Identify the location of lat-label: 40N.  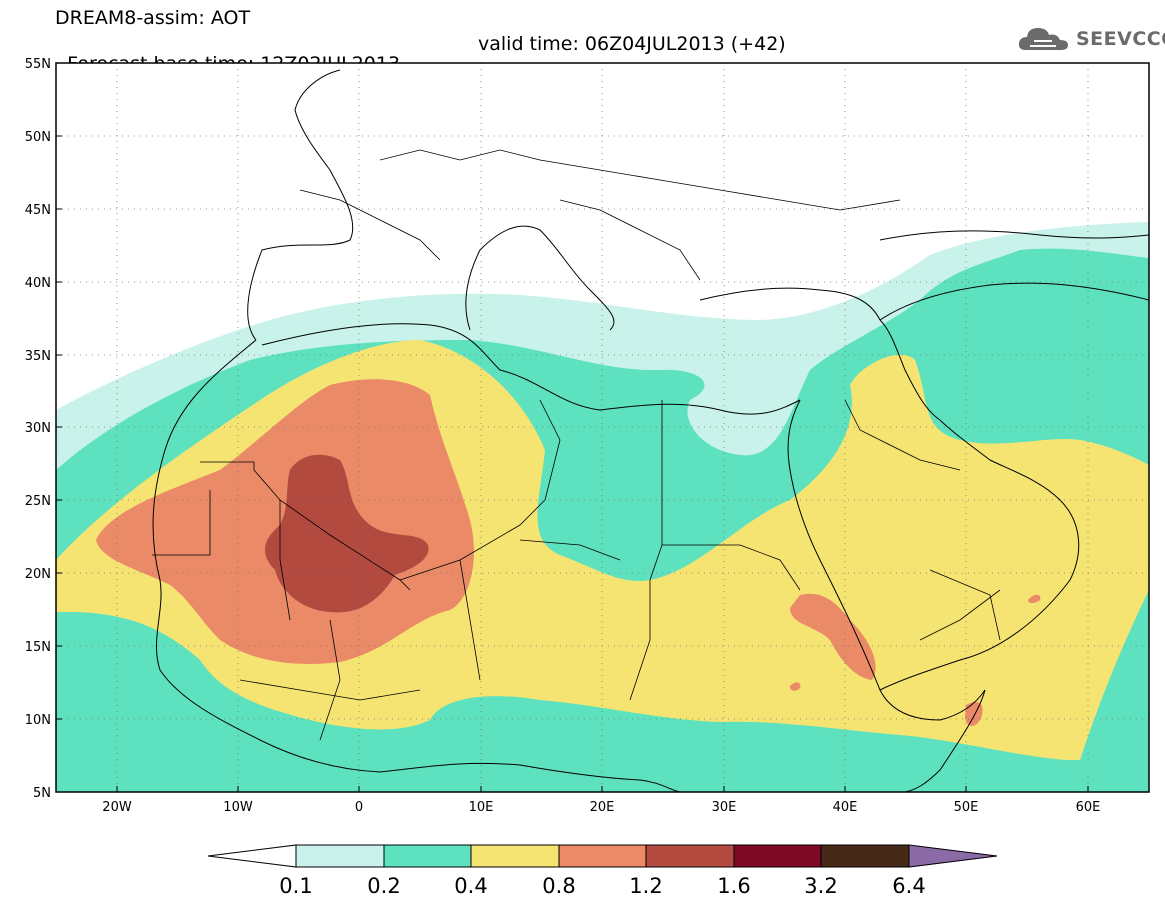
(38, 283).